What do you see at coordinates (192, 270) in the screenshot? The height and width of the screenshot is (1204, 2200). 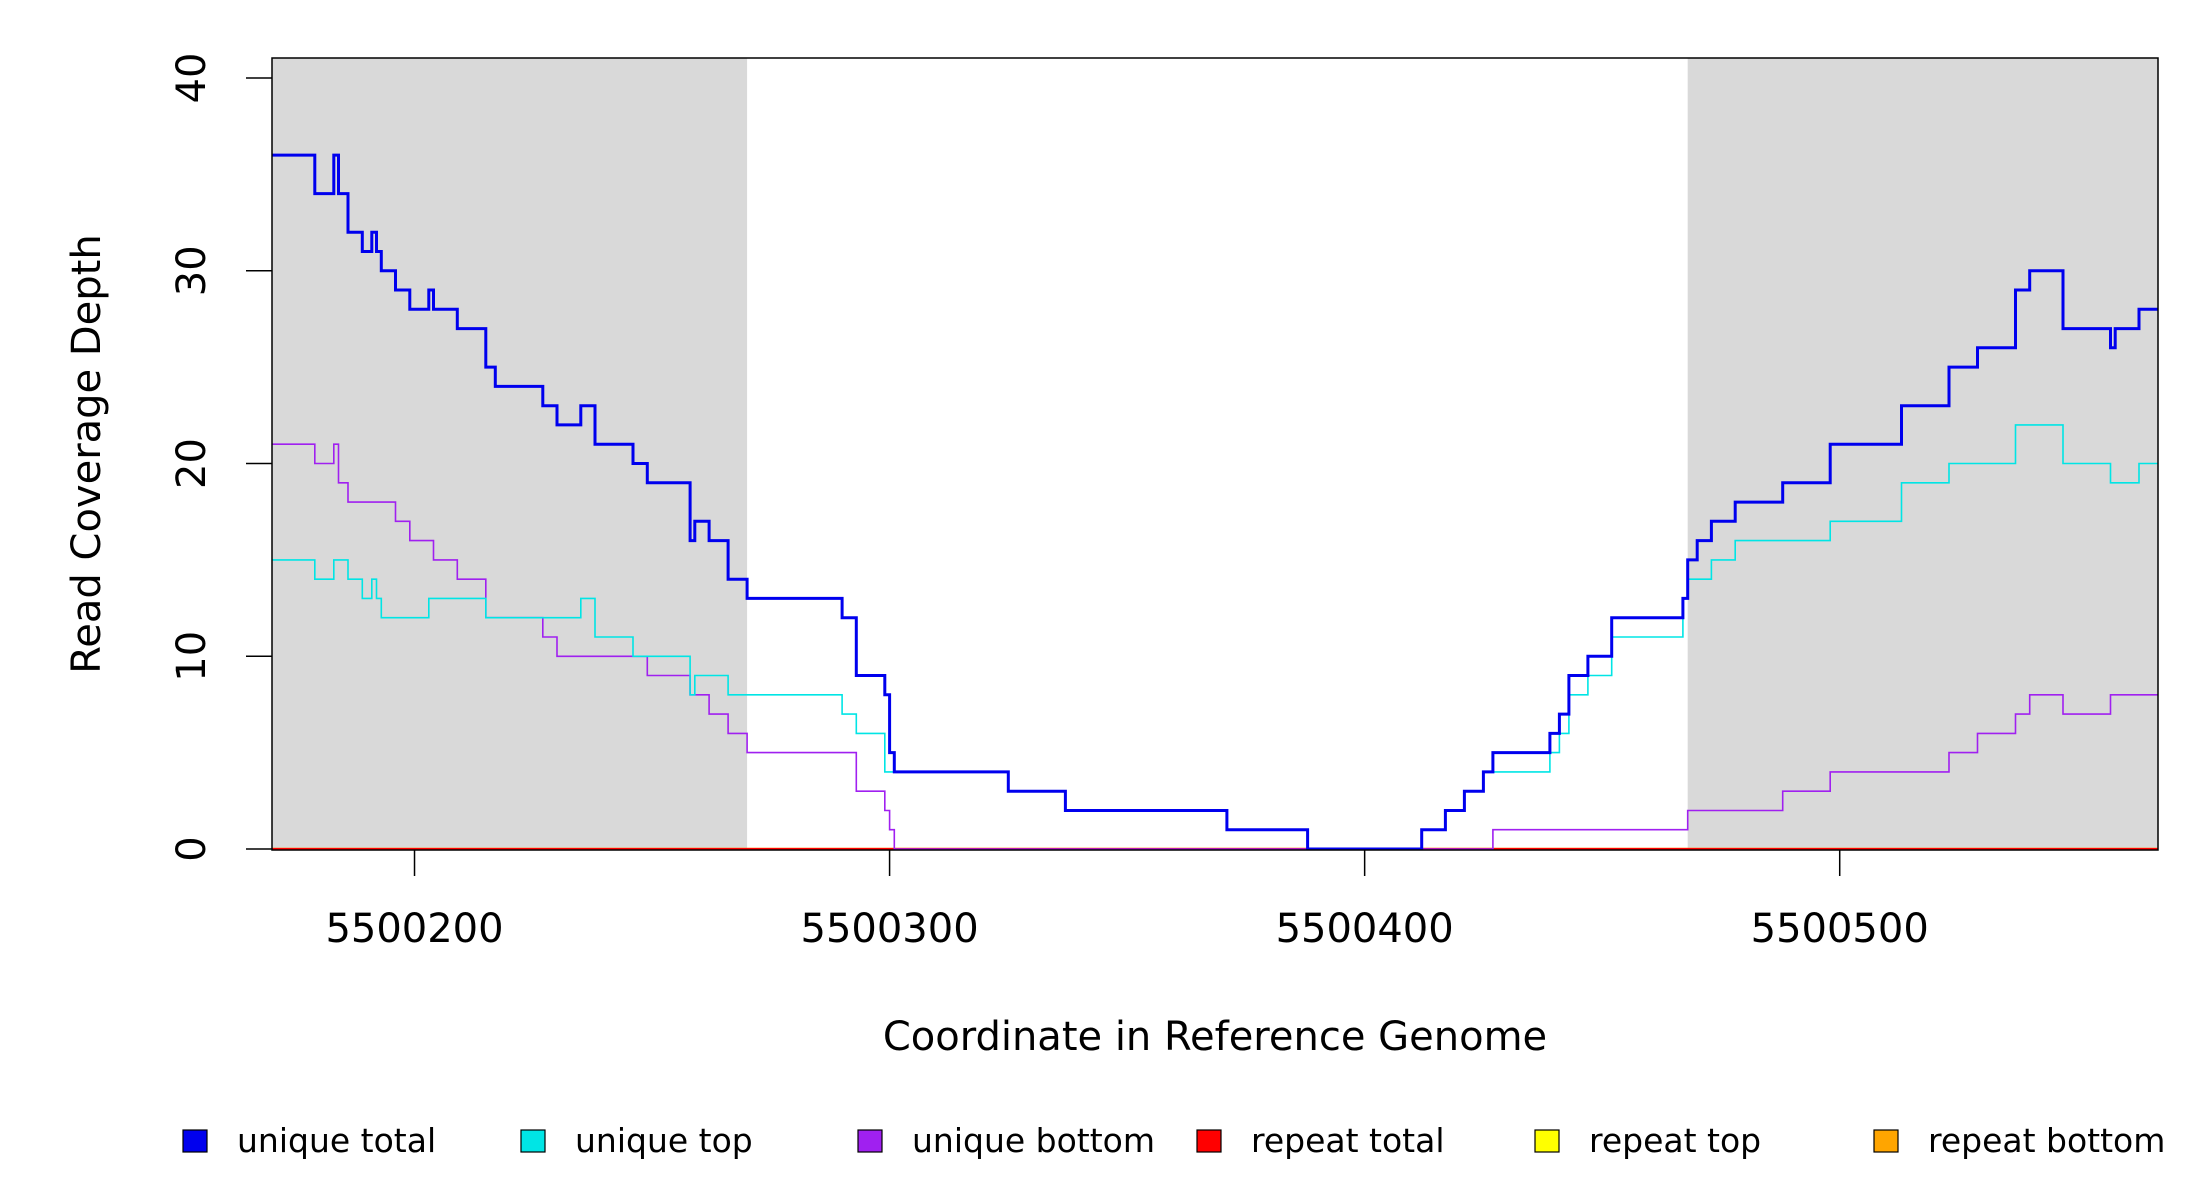 I see `y-tick-label-30: 30` at bounding box center [192, 270].